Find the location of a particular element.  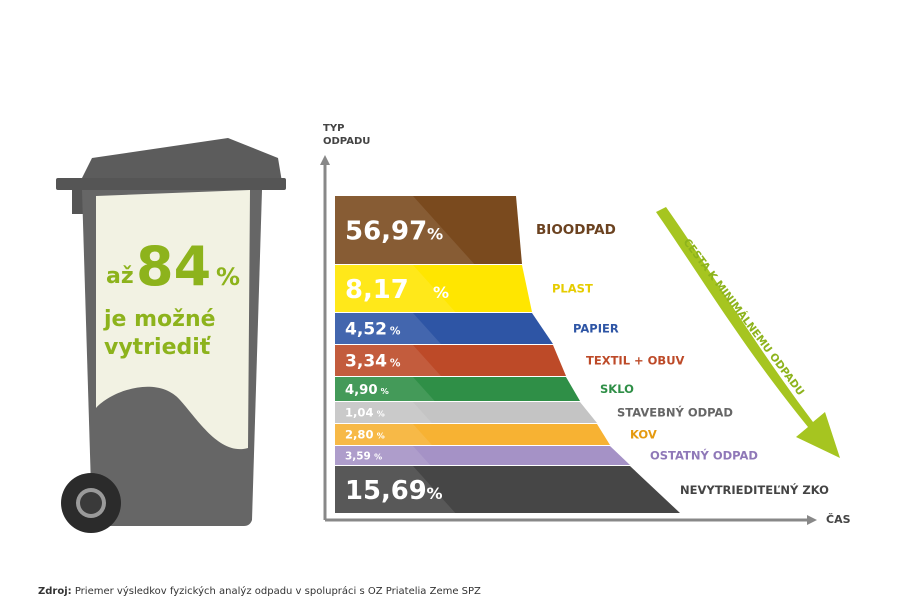

trend-arrow: CESTA K MINIMÁLNEMU ODPADU is located at coordinates (748, 332).